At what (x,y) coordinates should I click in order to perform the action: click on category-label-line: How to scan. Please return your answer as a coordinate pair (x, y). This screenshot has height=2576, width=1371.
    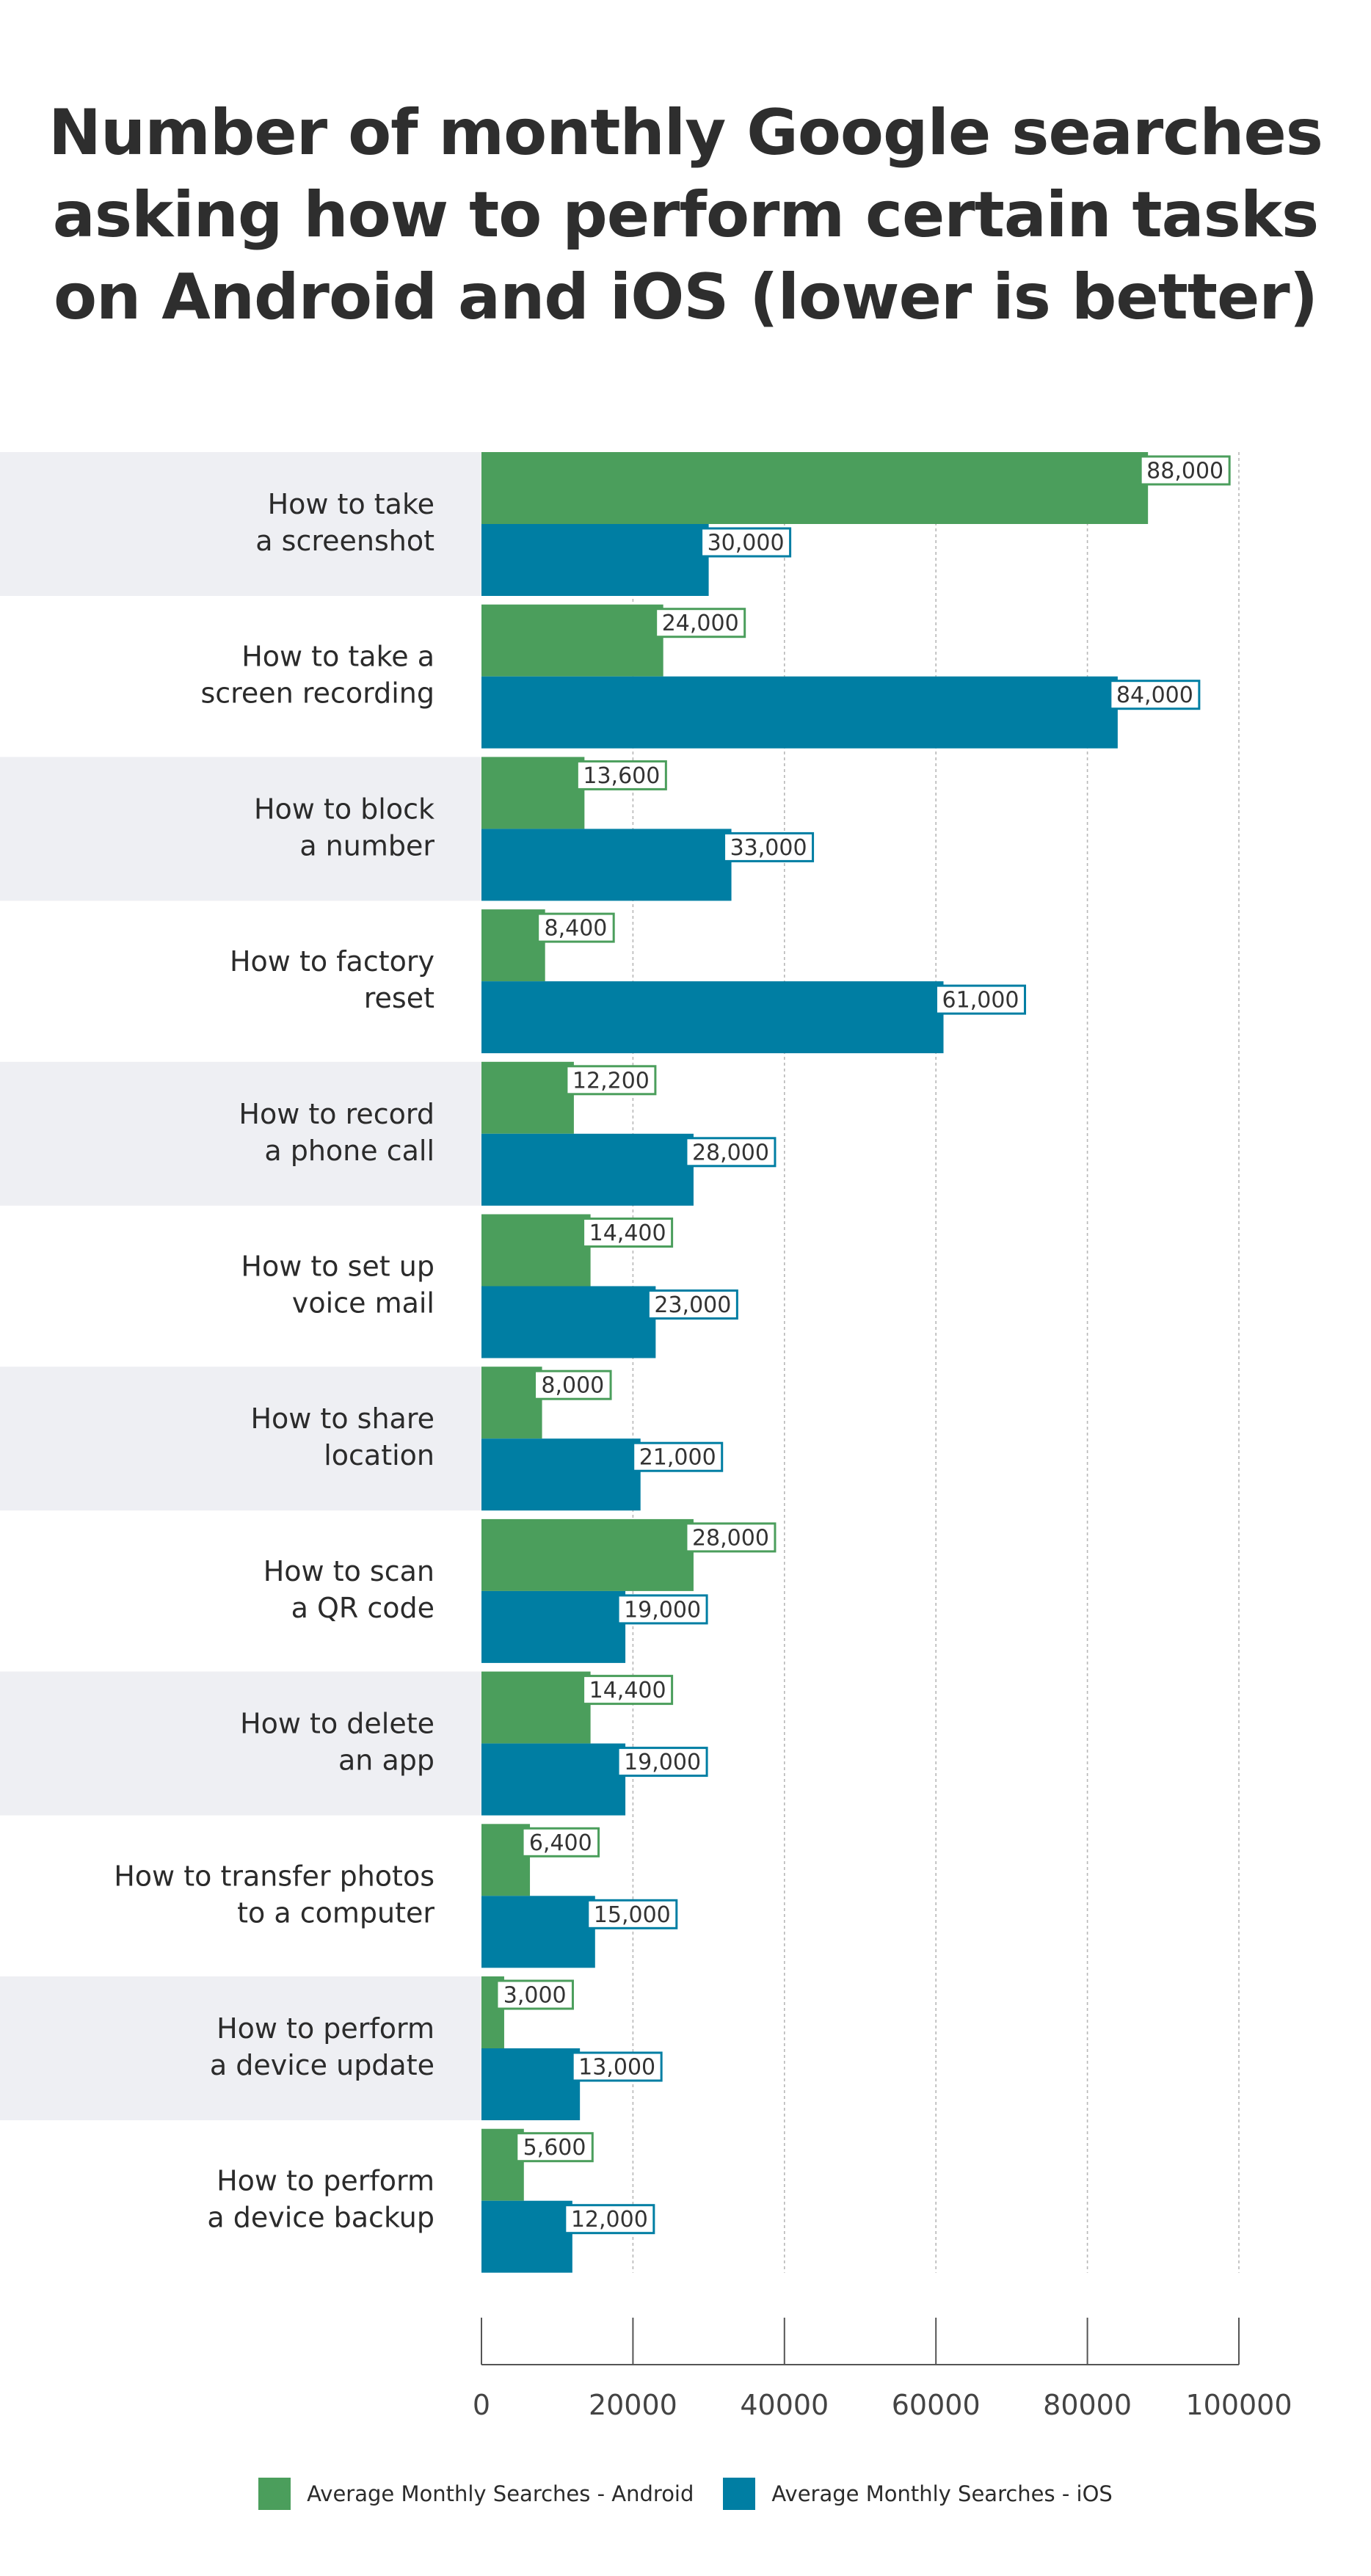
    Looking at the image, I should click on (348, 1571).